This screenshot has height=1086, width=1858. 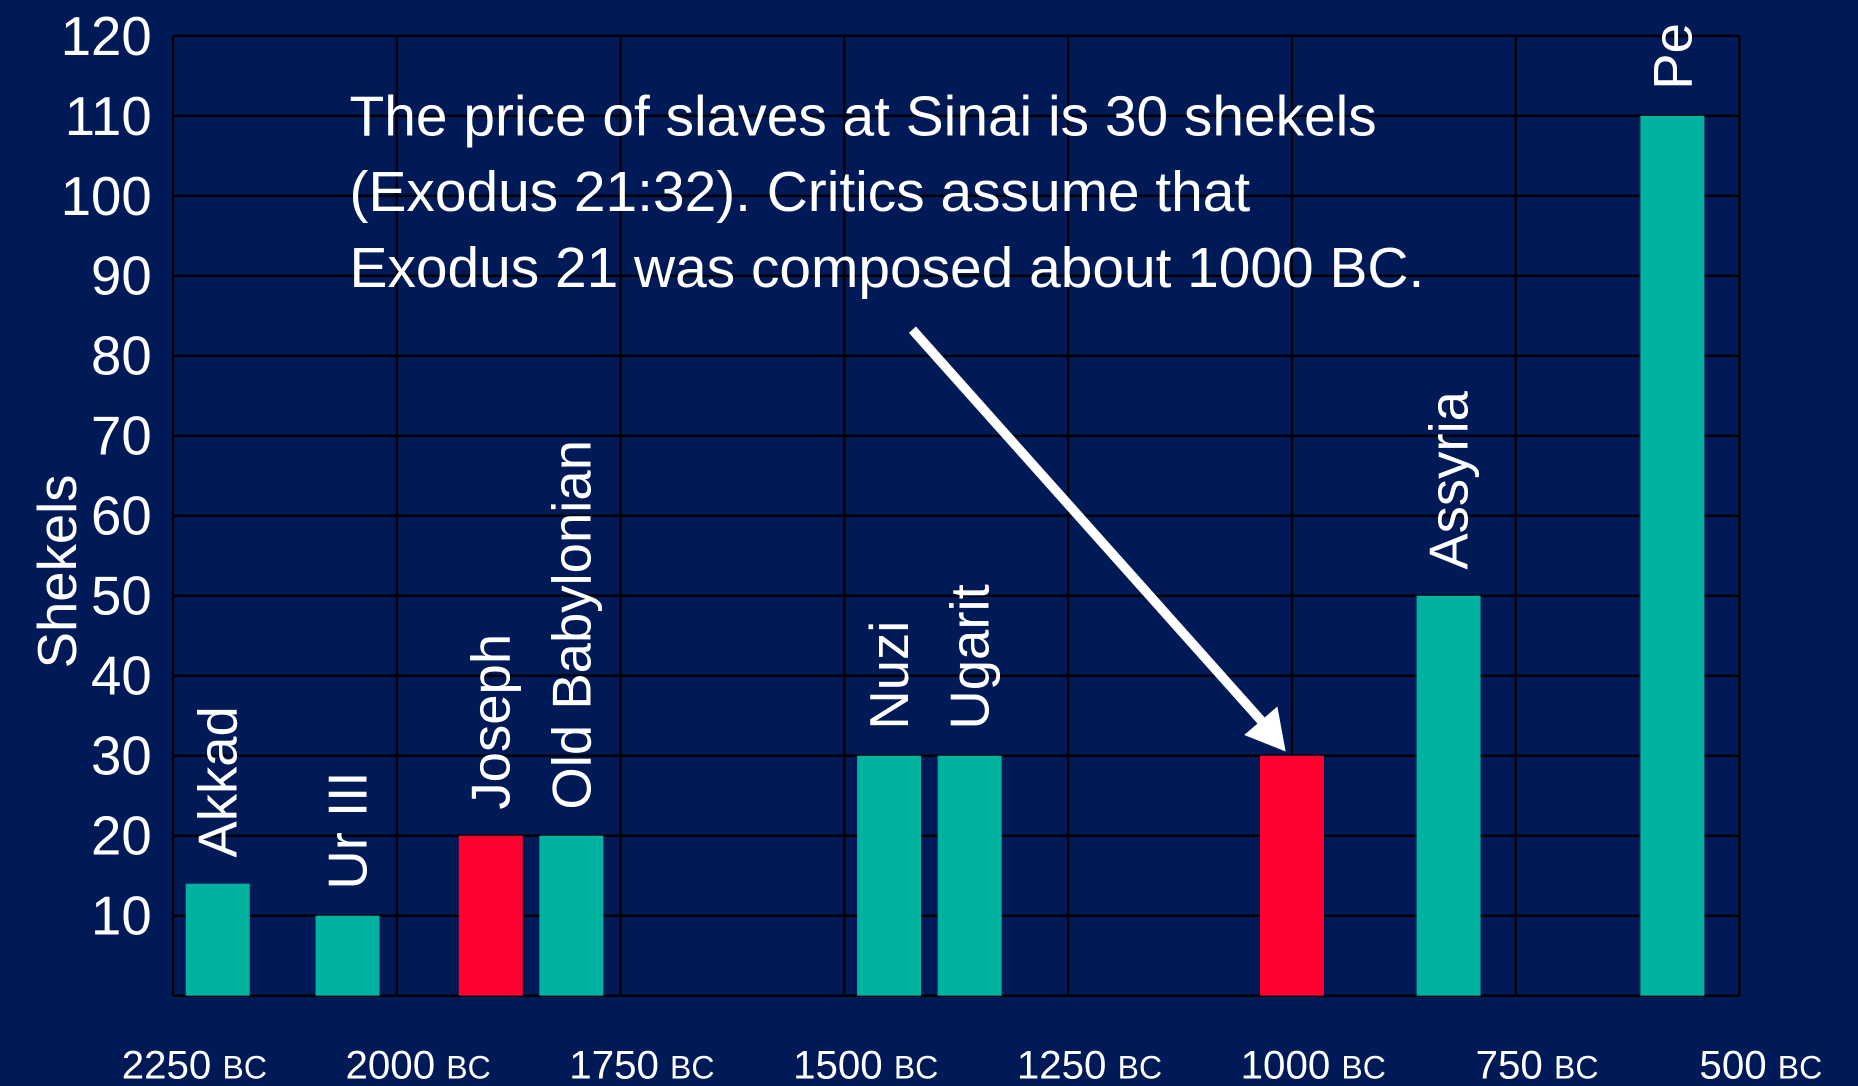 I want to click on y-tick-label: 120, so click(x=106, y=36).